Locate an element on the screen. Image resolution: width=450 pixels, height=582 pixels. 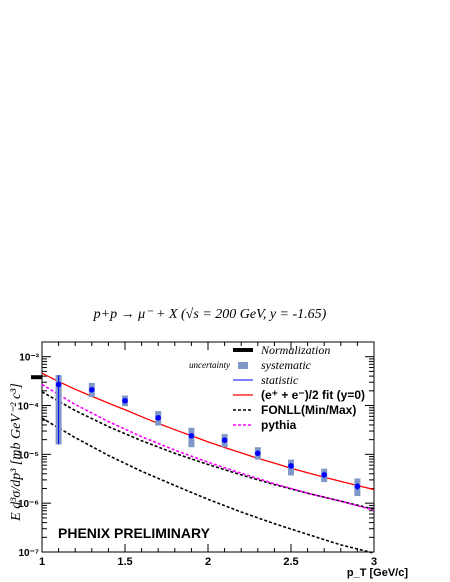
legend-entry-fonll: FONLL(Min/Max) is located at coordinates (308, 410).